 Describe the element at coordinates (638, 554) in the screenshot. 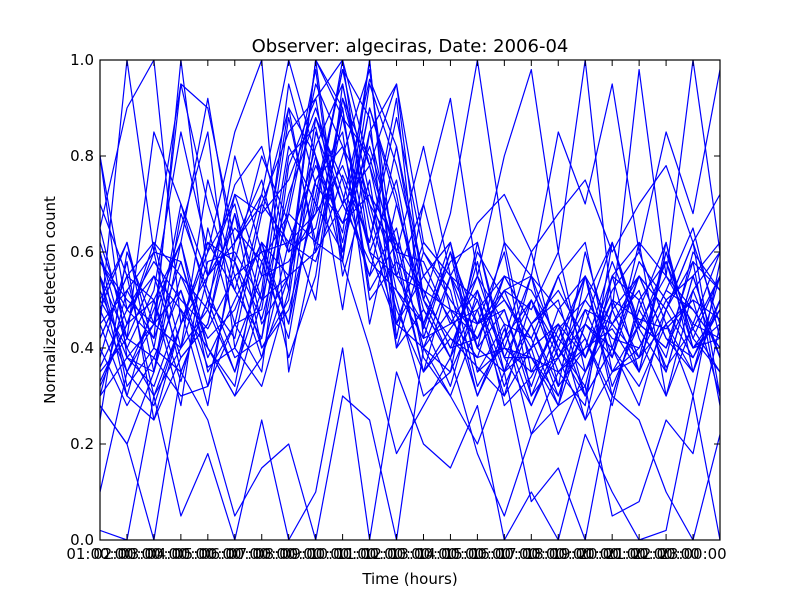

I see `x-tick-label: 21:00:00` at that location.